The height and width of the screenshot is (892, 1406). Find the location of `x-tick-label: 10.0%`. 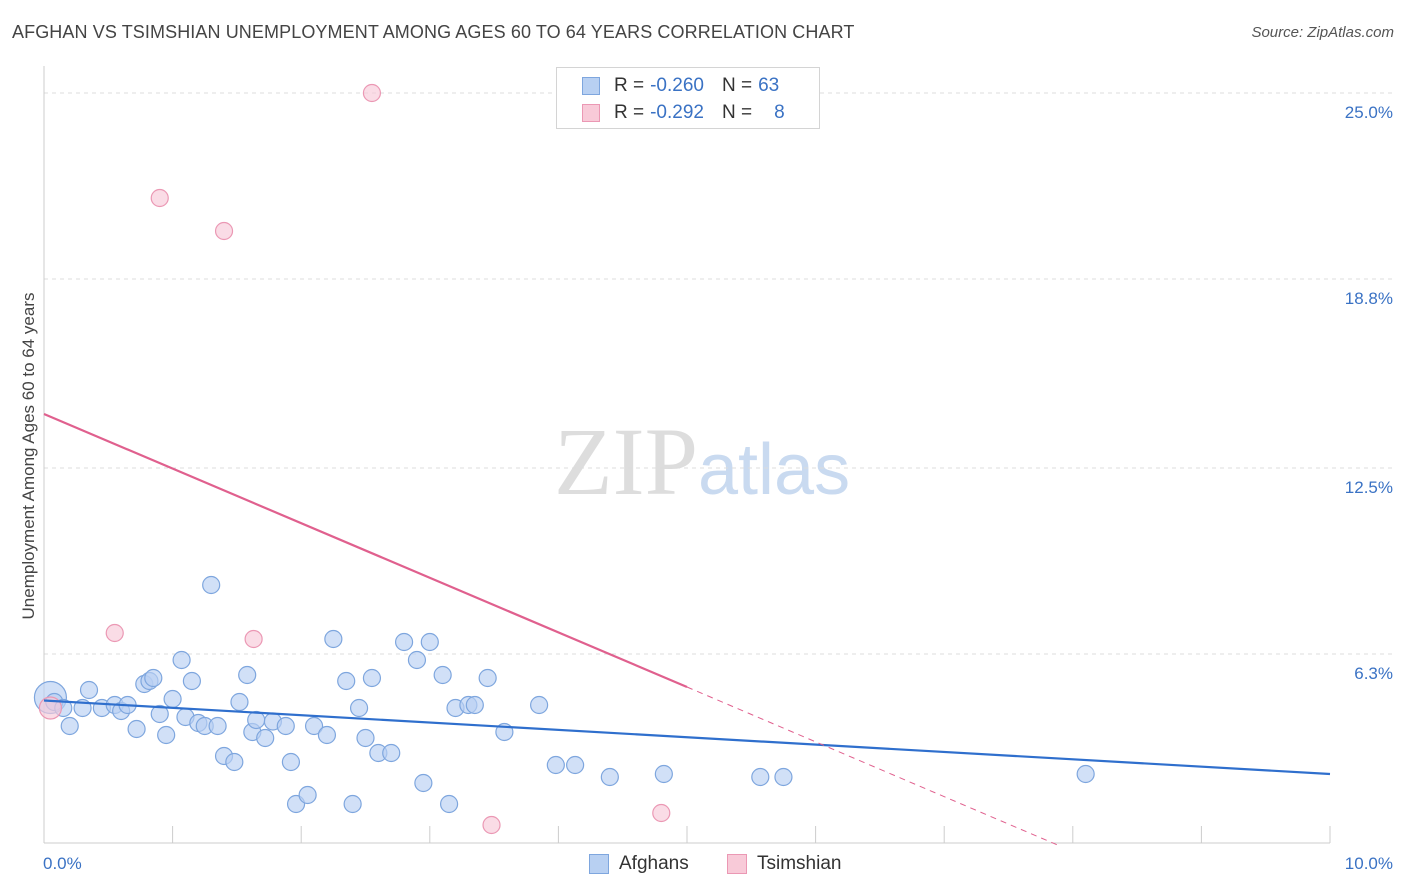

x-tick-label: 10.0% is located at coordinates (1369, 863).